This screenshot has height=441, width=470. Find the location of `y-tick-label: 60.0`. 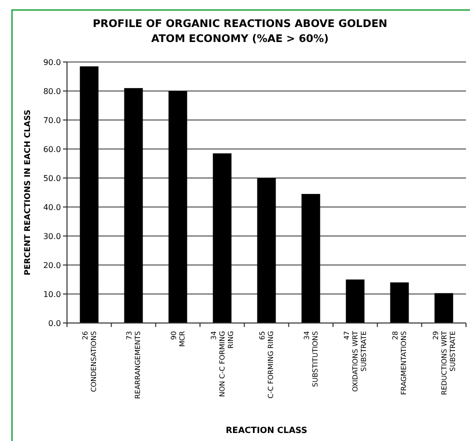

y-tick-label: 60.0 is located at coordinates (52, 149).